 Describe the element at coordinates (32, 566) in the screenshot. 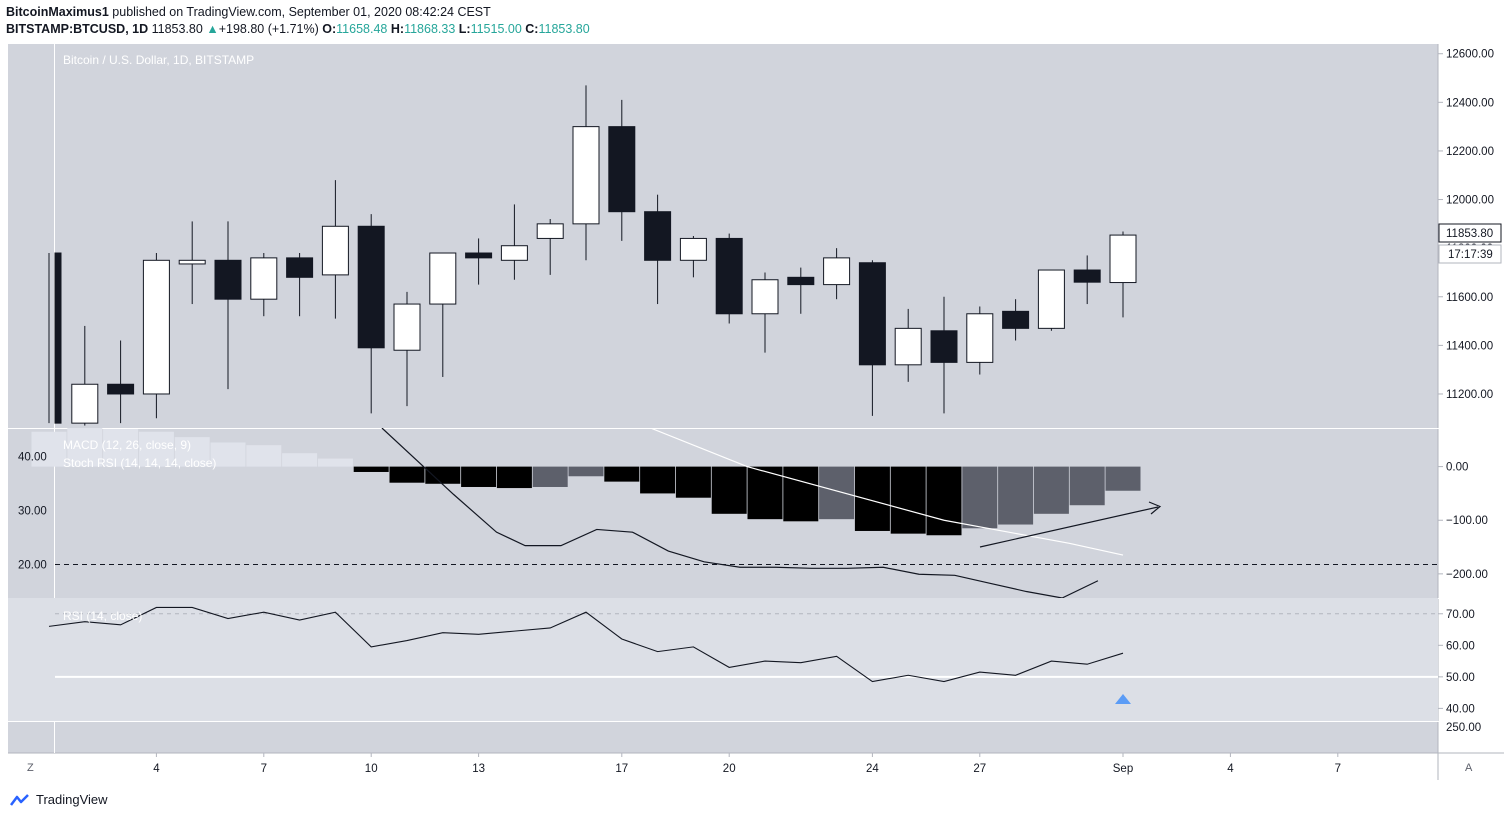

I see `stoch-tick-label: 20.00` at that location.